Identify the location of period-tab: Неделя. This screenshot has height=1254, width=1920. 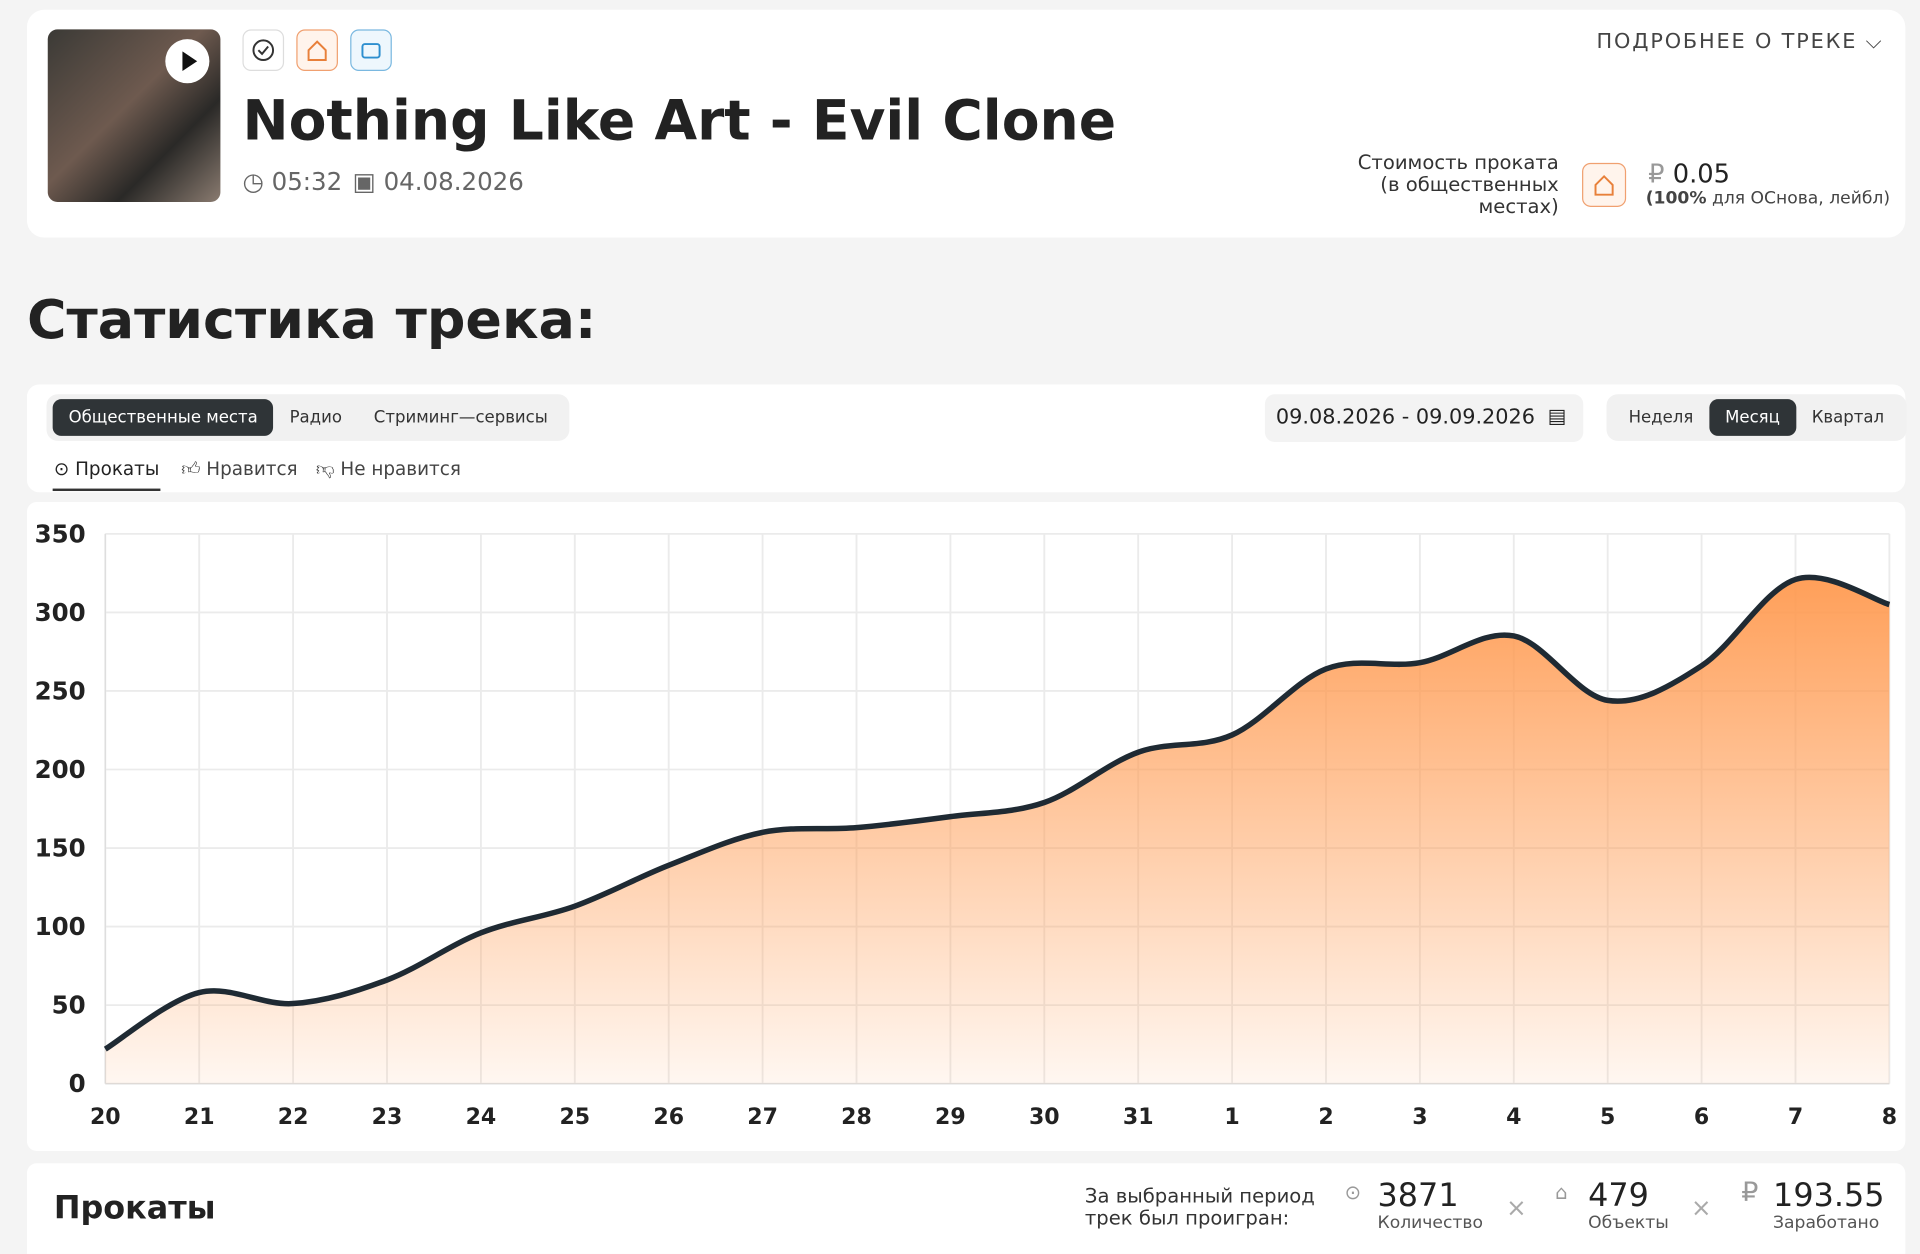
(1661, 417).